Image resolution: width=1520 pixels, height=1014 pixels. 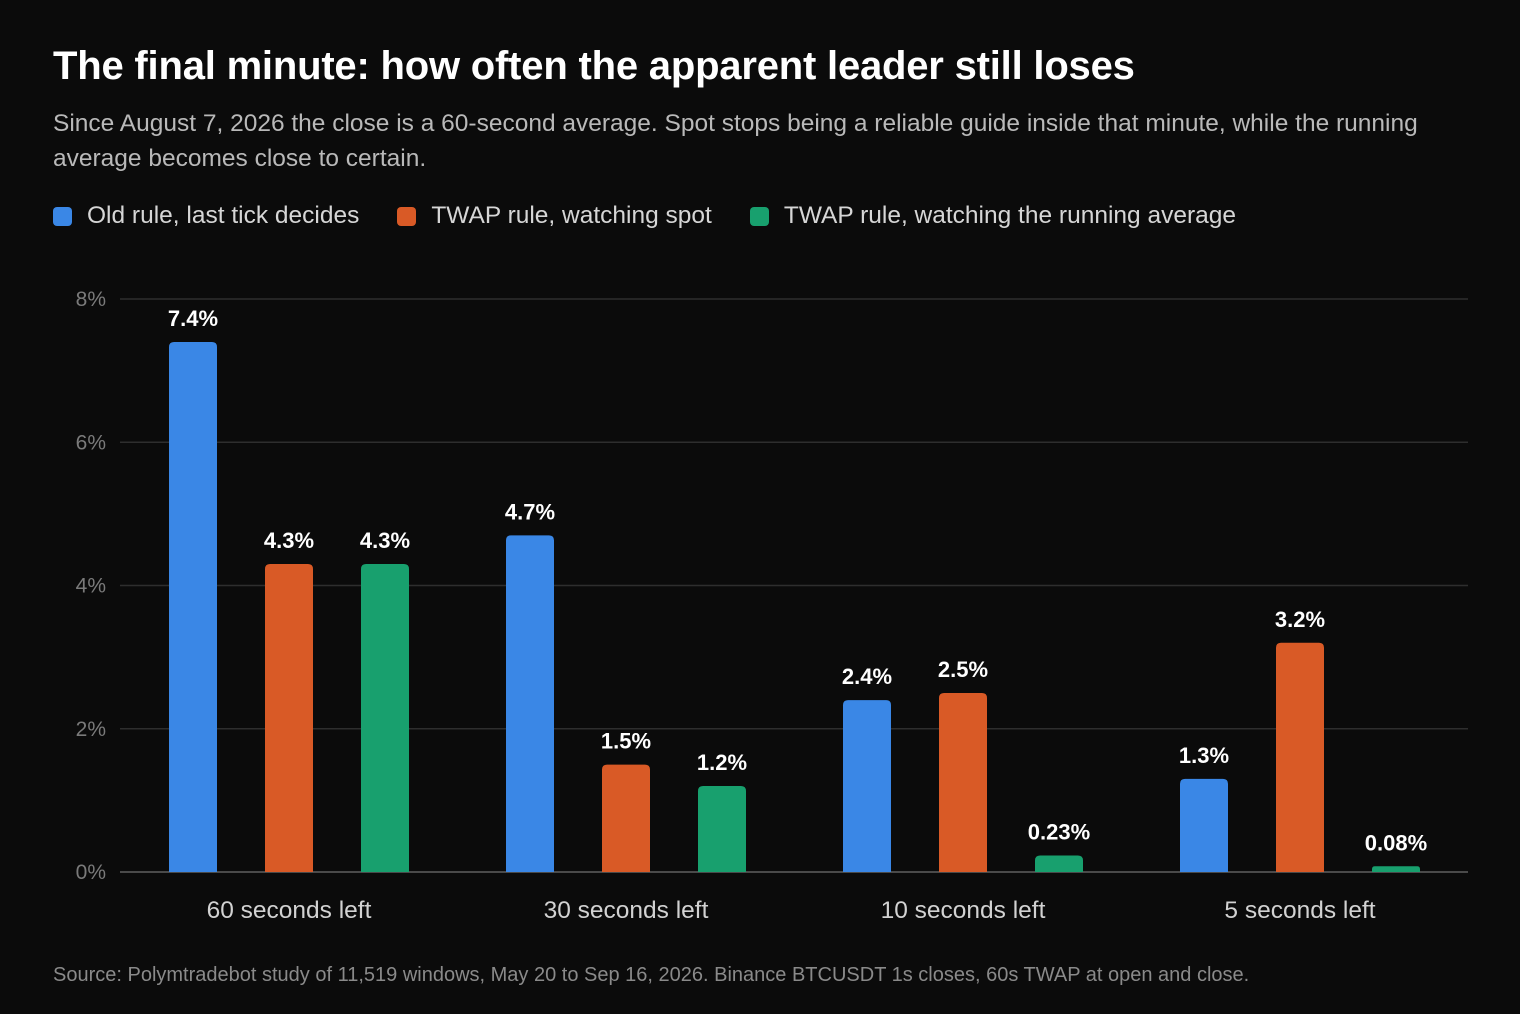 What do you see at coordinates (722, 762) in the screenshot?
I see `data-label: 1.2%` at bounding box center [722, 762].